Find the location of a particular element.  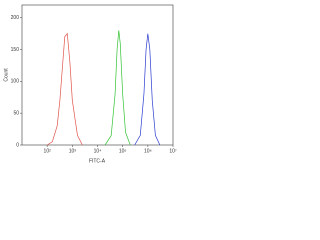

y-axis-label: Count is located at coordinates (6, 75).